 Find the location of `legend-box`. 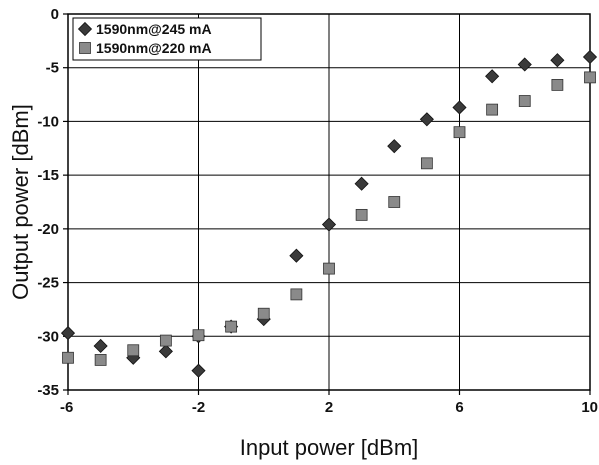

legend-box is located at coordinates (167, 39).